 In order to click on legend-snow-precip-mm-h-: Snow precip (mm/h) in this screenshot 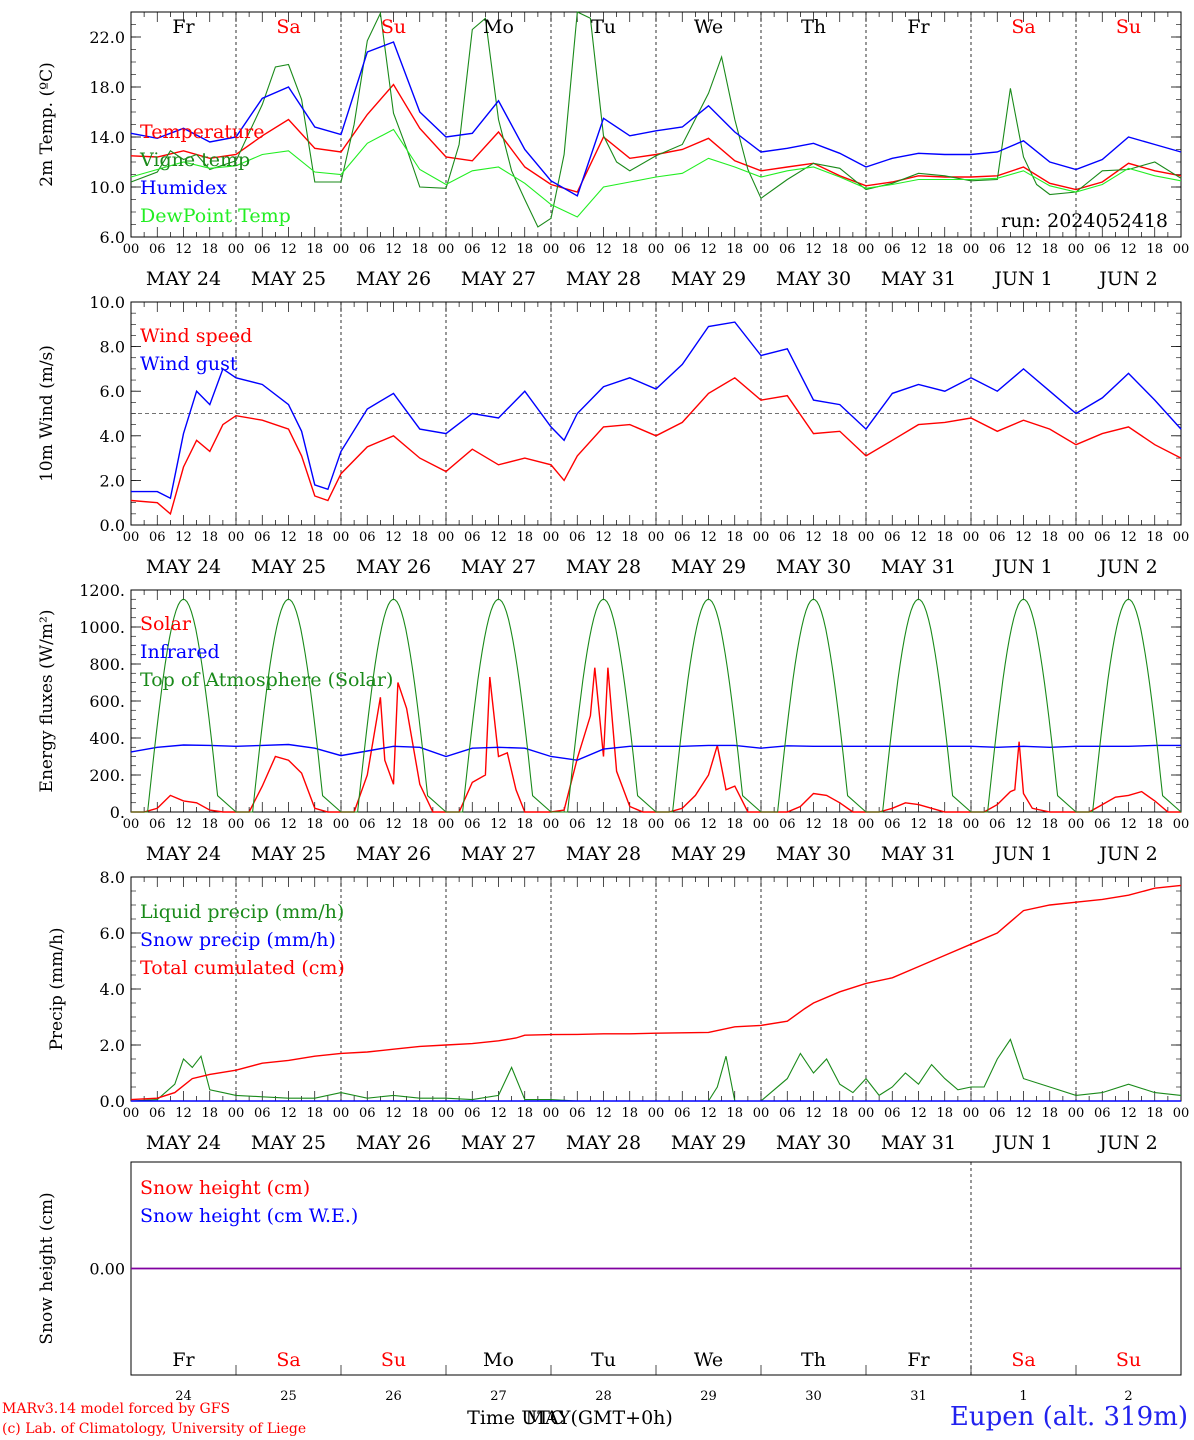, I will do `click(238, 940)`.